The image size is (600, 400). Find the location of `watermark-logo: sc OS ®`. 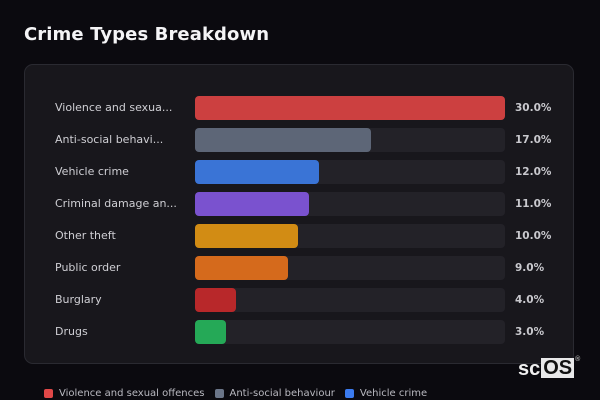

watermark-logo: sc OS ® is located at coordinates (549, 368).